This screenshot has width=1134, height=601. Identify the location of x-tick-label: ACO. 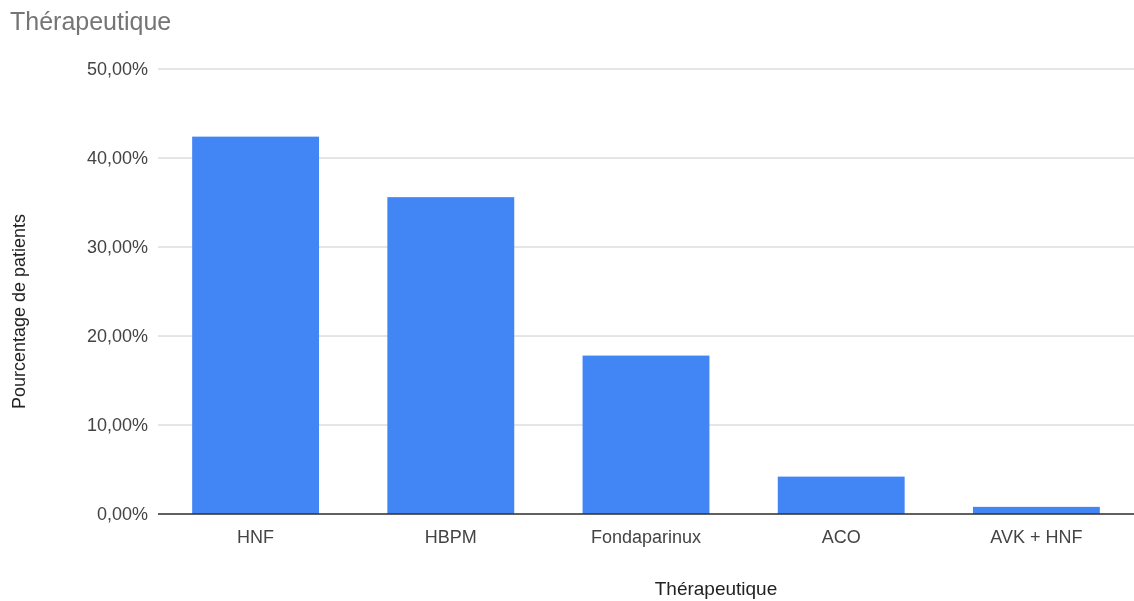
(841, 537).